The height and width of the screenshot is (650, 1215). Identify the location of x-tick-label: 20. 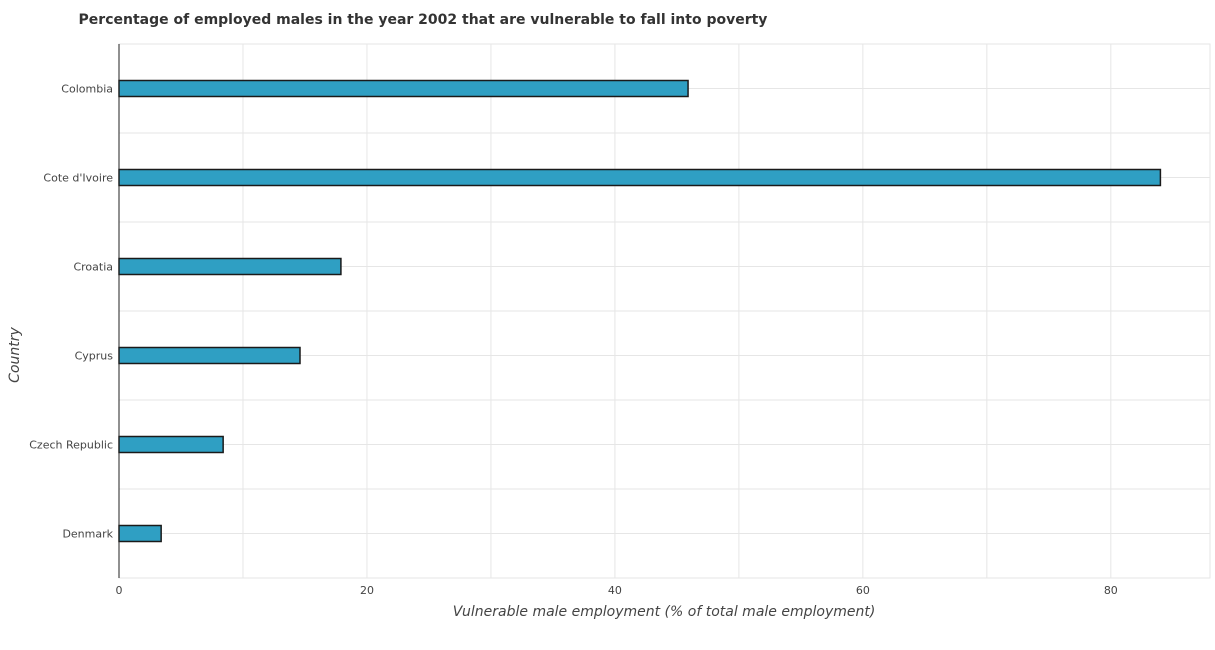
(367, 590).